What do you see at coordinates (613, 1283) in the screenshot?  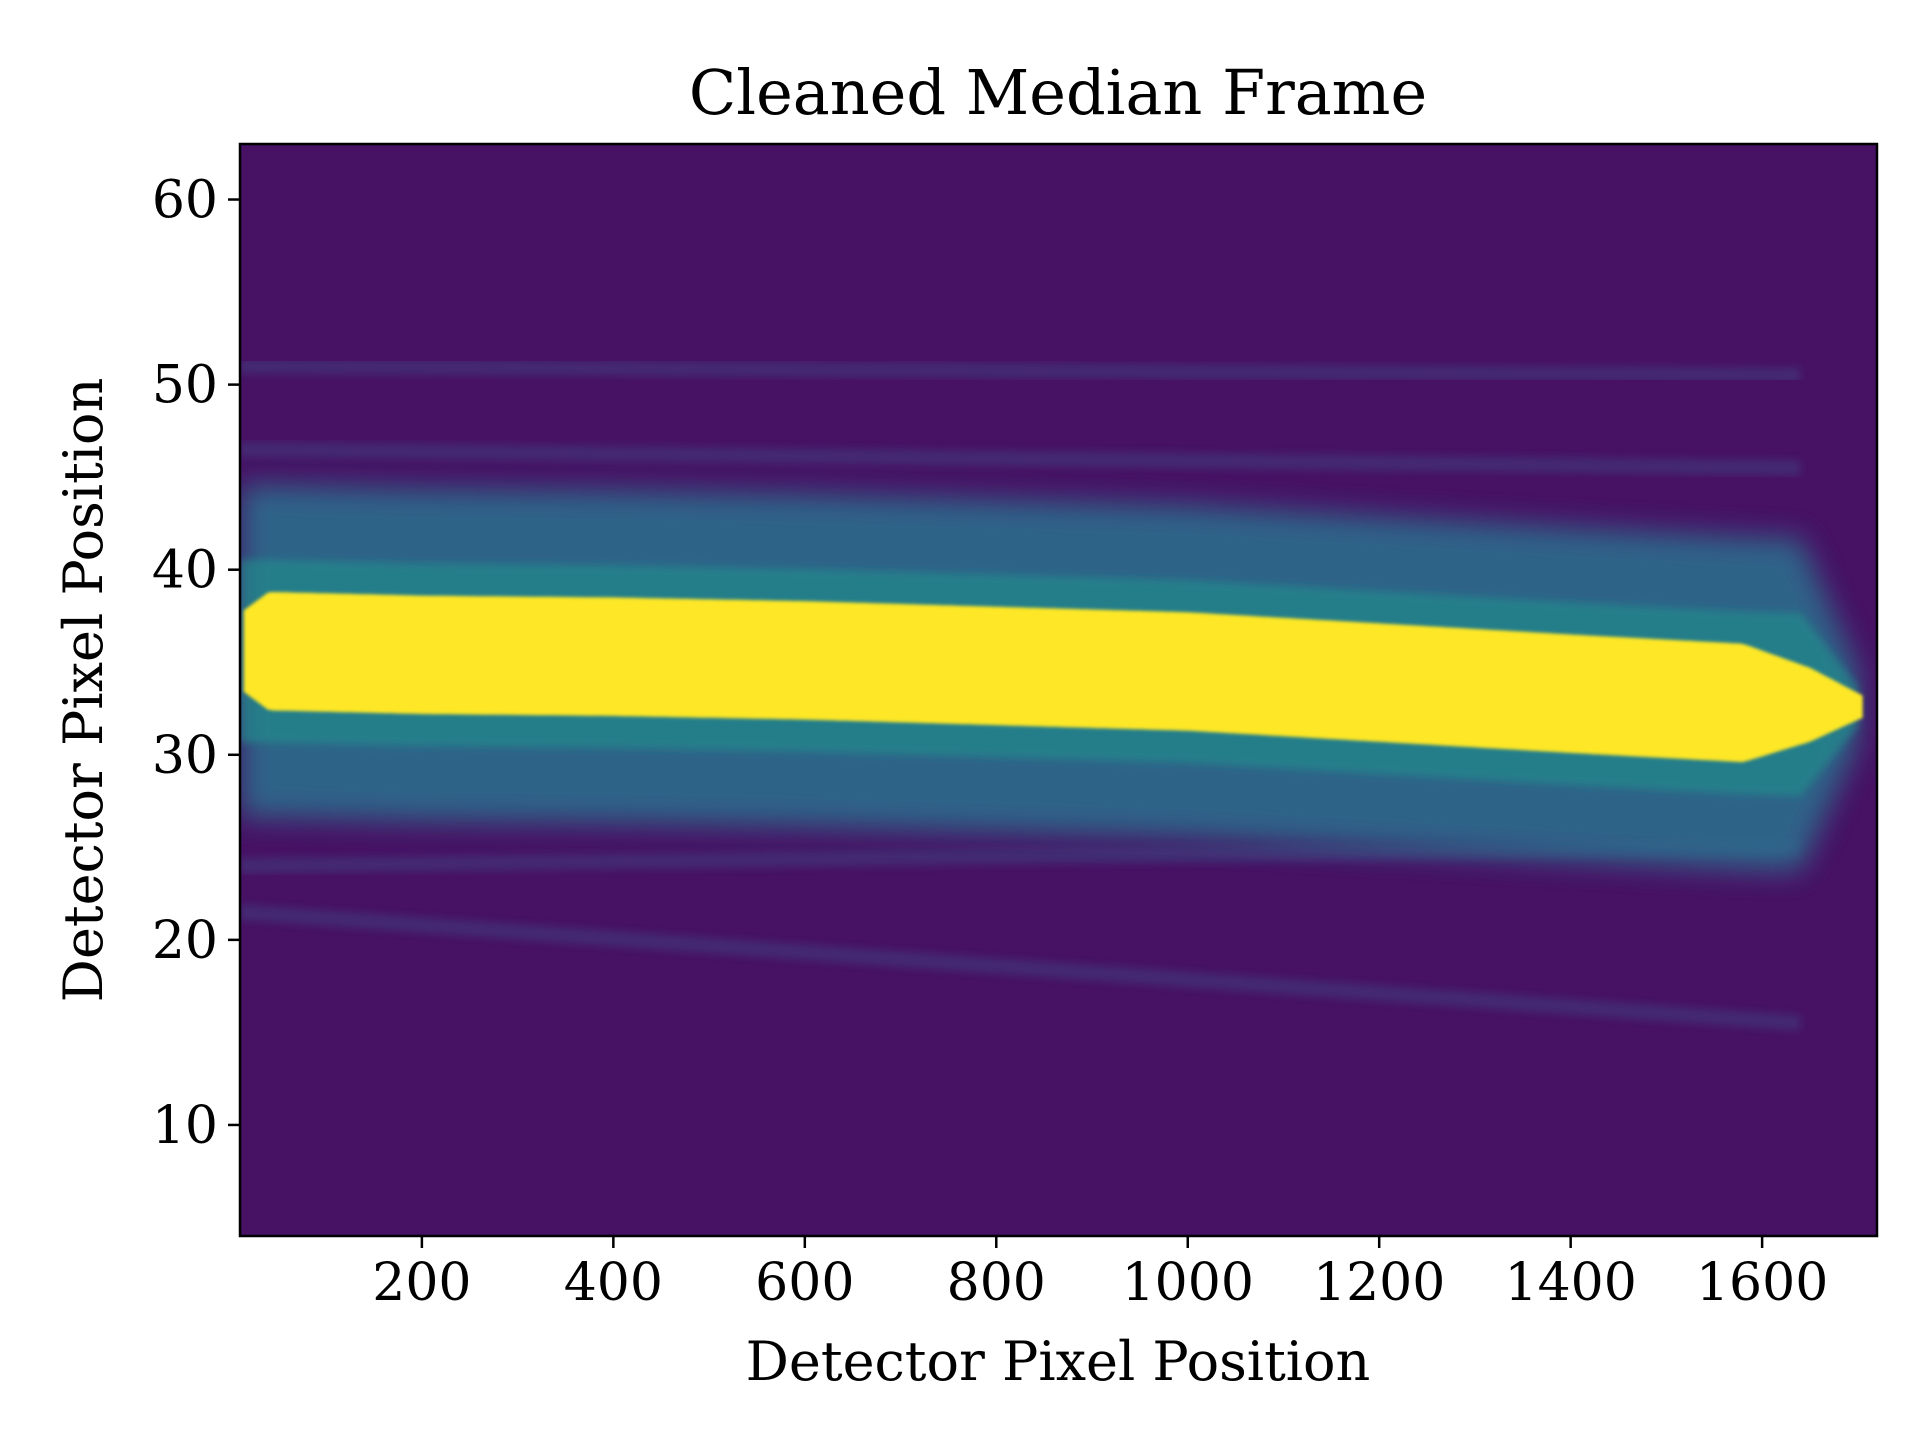 I see `x-tick-label: 400` at bounding box center [613, 1283].